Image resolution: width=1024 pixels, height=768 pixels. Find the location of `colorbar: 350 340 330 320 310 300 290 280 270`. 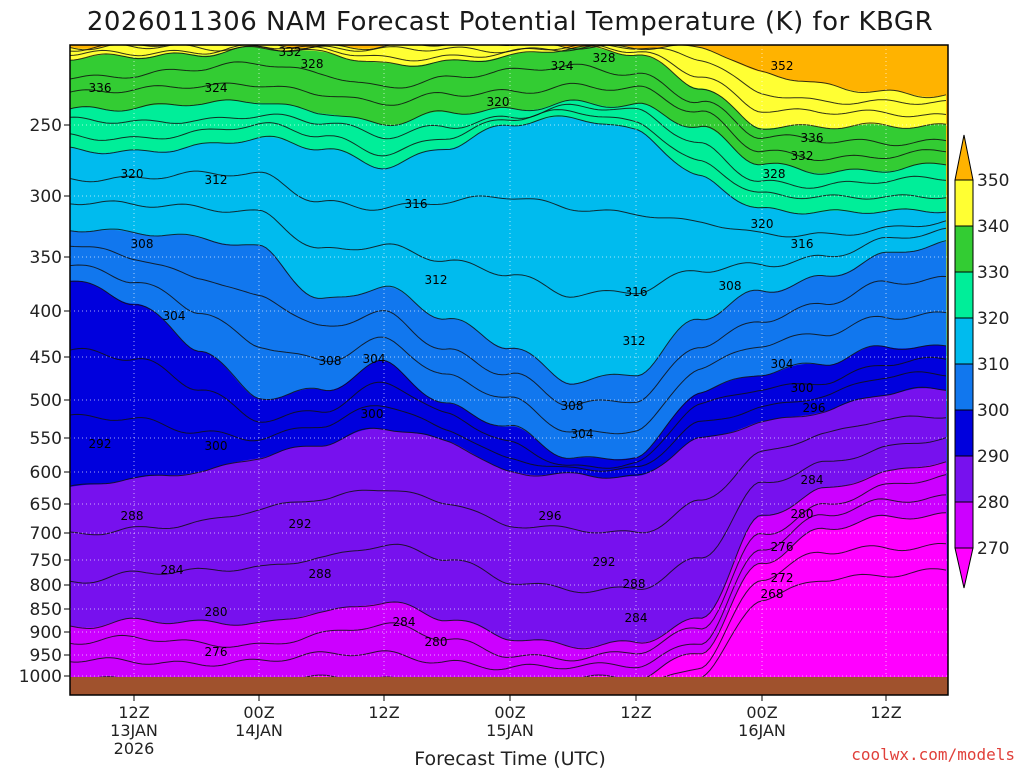

colorbar: 350 340 330 320 310 300 290 280 270 is located at coordinates (981, 361).